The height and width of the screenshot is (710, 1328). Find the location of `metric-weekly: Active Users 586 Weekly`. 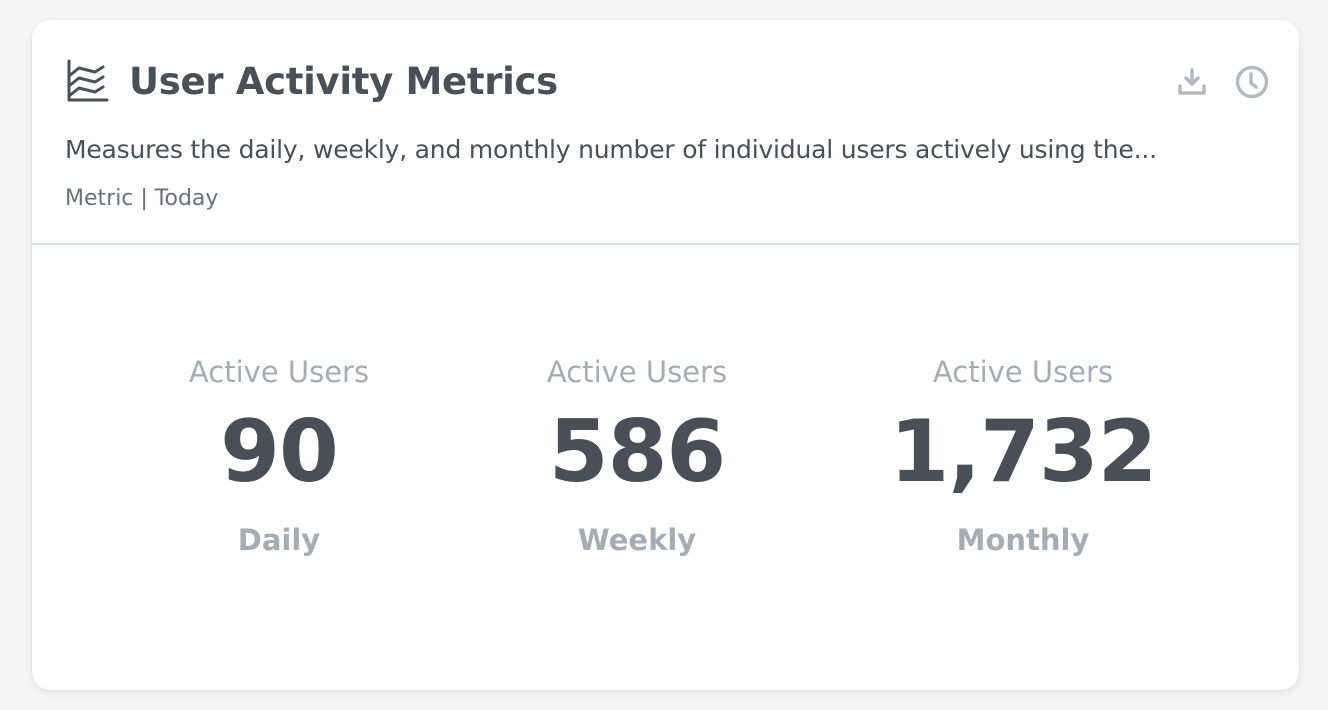

metric-weekly: Active Users 586 Weekly is located at coordinates (637, 456).